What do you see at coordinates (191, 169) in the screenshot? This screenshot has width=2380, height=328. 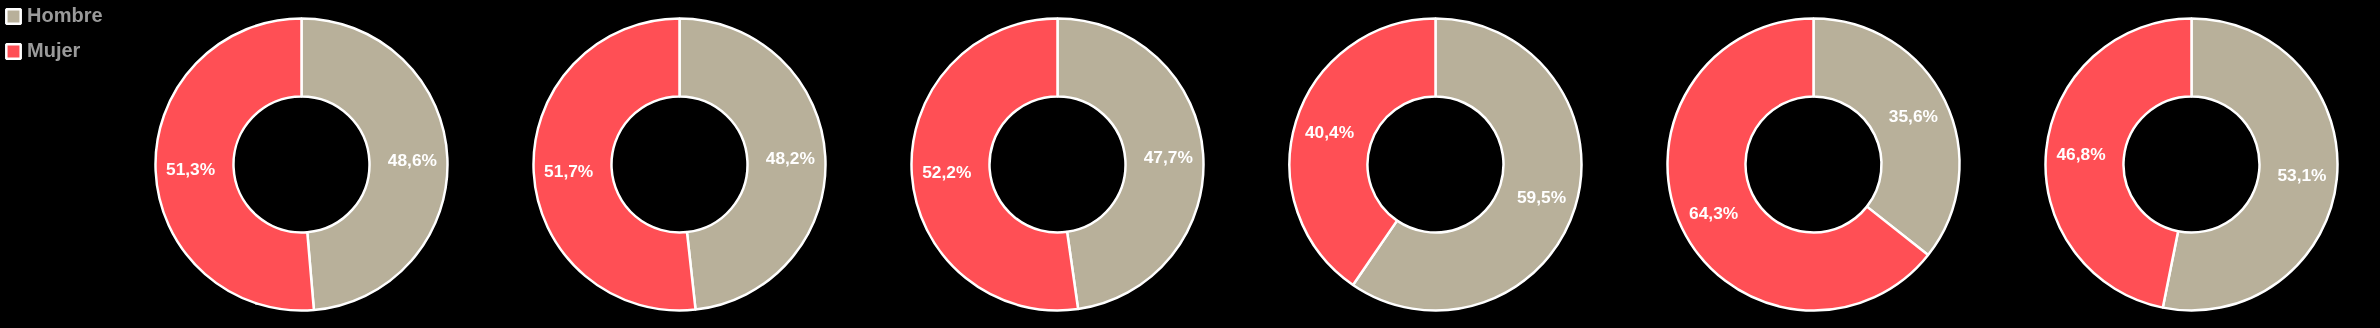 I see `data-label: 51,3%` at bounding box center [191, 169].